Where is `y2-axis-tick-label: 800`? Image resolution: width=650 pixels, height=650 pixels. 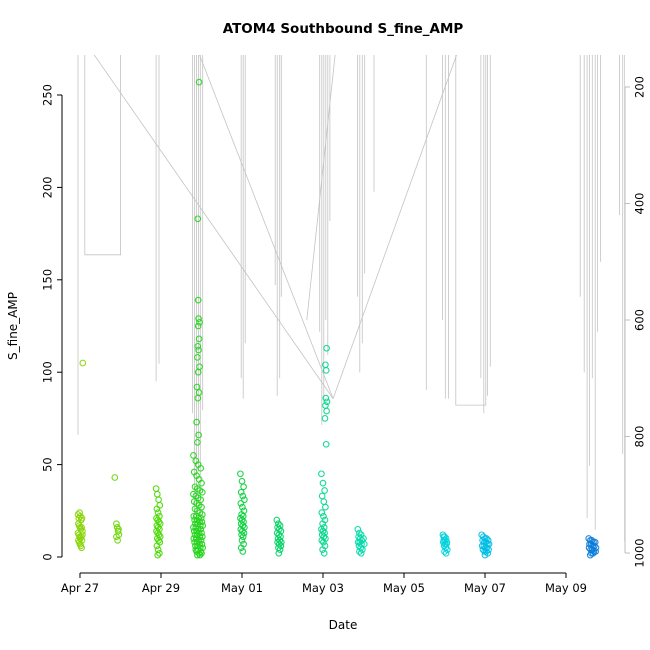 y2-axis-tick-label: 800 is located at coordinates (640, 437).